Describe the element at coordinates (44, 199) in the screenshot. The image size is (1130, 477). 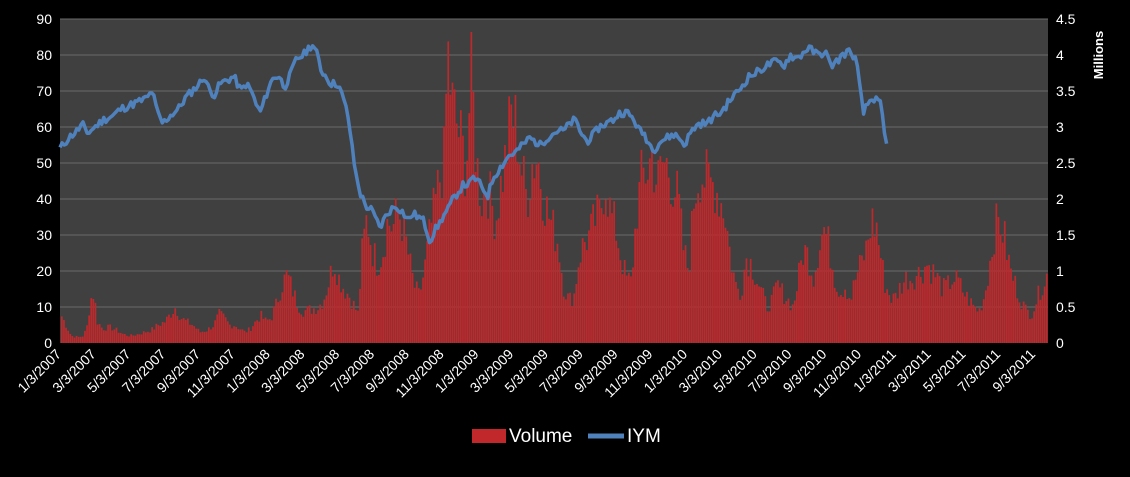
I see `left-tick-label: 40` at that location.